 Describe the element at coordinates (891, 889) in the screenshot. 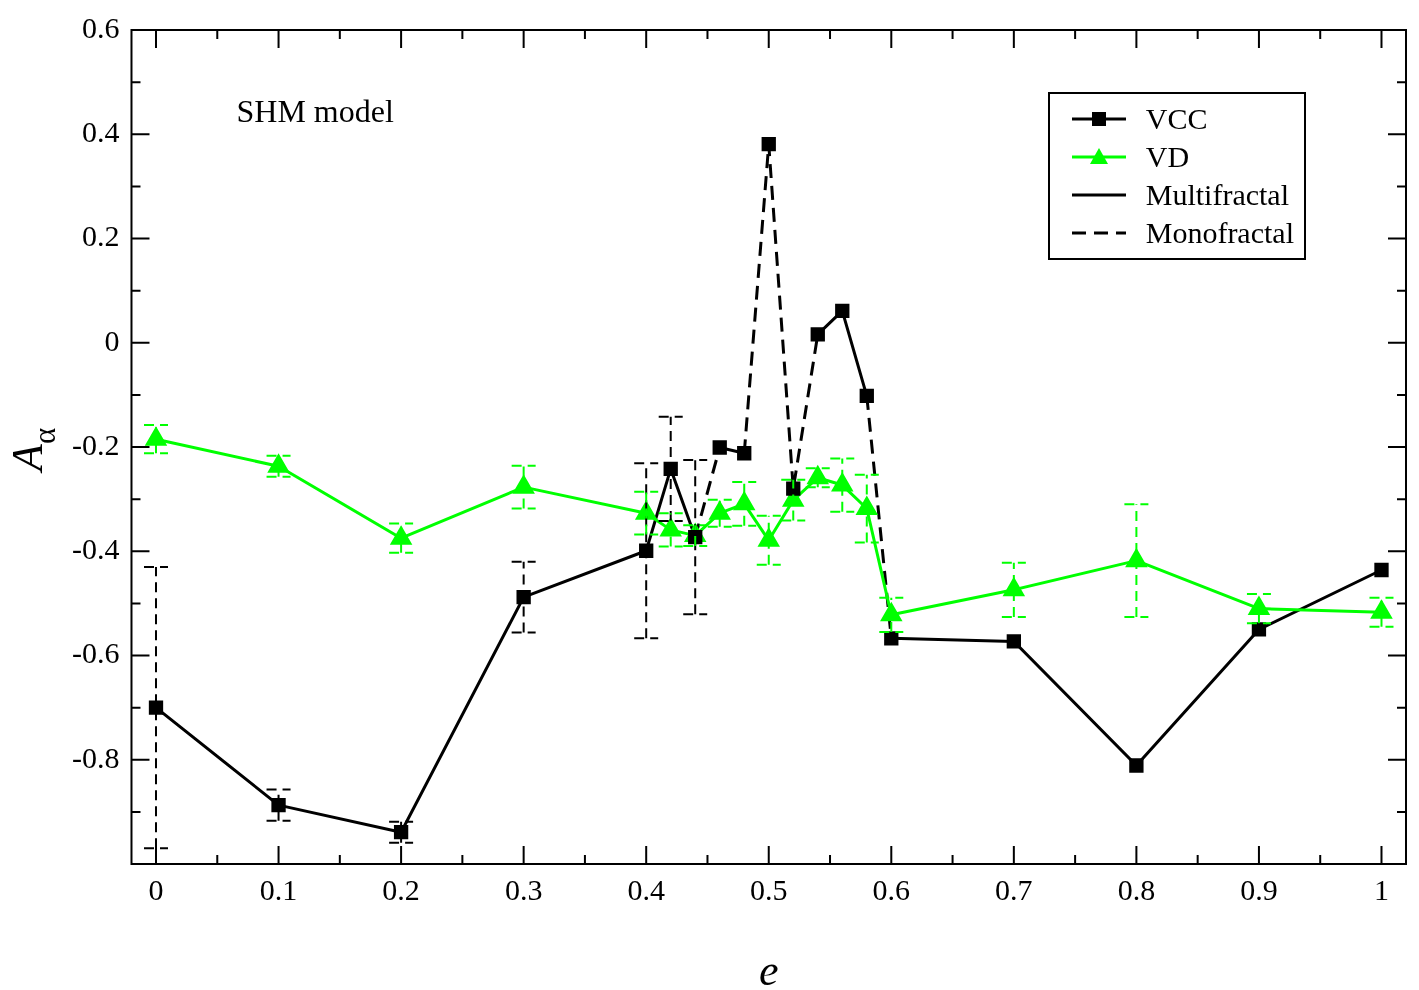

I see `x-tick-label: 0.6` at that location.